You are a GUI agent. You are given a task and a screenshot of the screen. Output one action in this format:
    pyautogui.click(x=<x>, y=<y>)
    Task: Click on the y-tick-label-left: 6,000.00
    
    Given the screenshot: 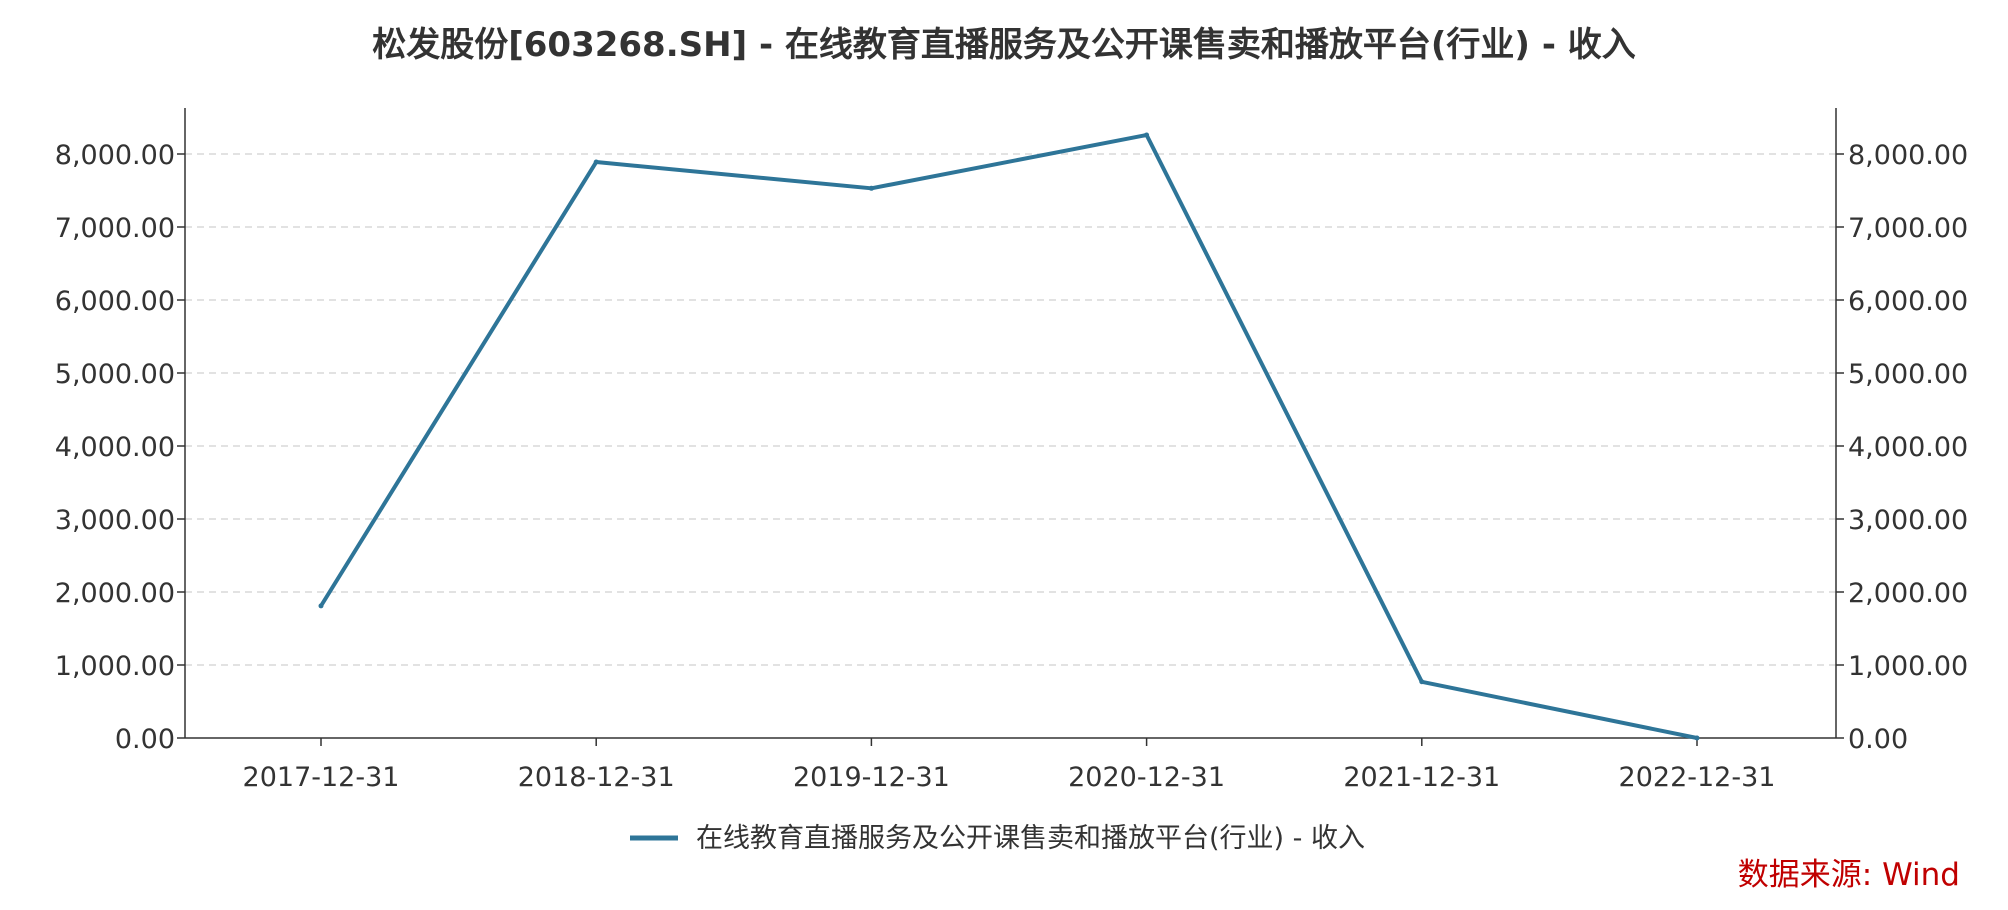 What is the action you would take?
    pyautogui.click(x=115, y=301)
    